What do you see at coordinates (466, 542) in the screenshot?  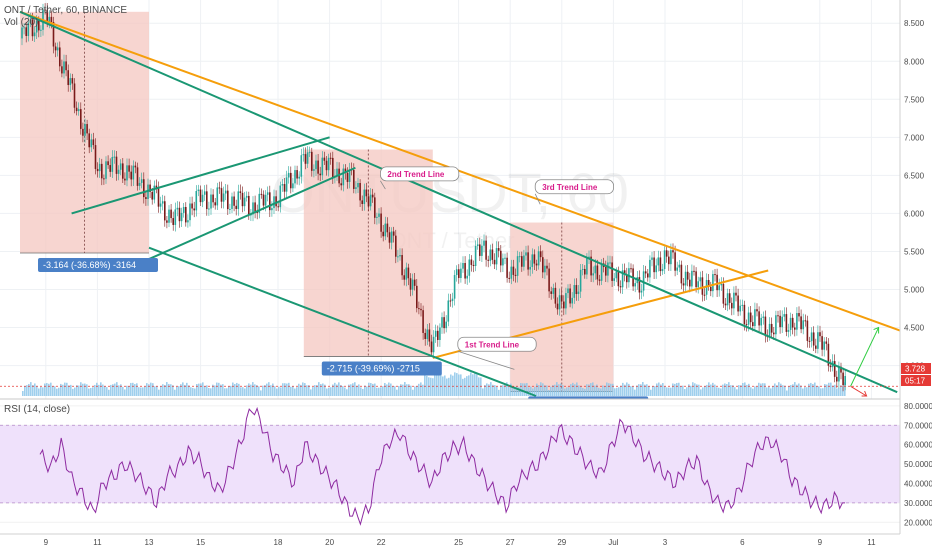 I see `time-axis` at bounding box center [466, 542].